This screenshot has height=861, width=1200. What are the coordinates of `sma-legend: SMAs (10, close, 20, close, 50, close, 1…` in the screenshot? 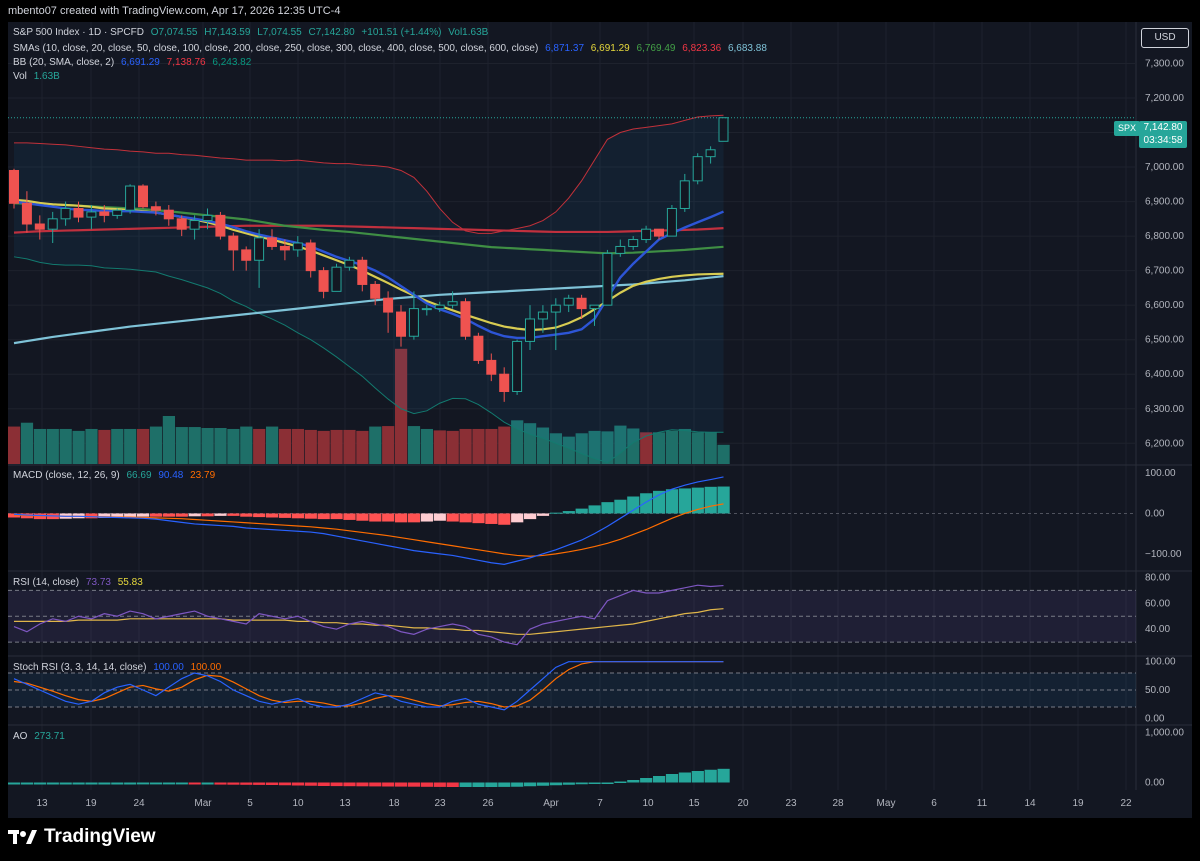 It's located at (392, 48).